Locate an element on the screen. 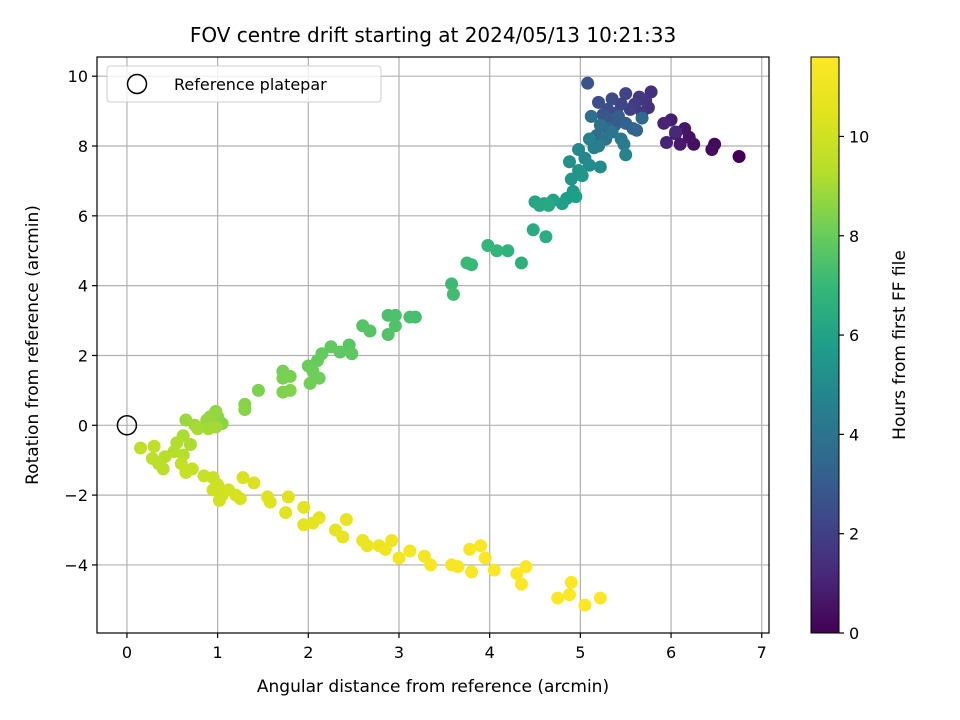 This screenshot has width=960, height=720. legend-label: Reference platepar is located at coordinates (250, 84).